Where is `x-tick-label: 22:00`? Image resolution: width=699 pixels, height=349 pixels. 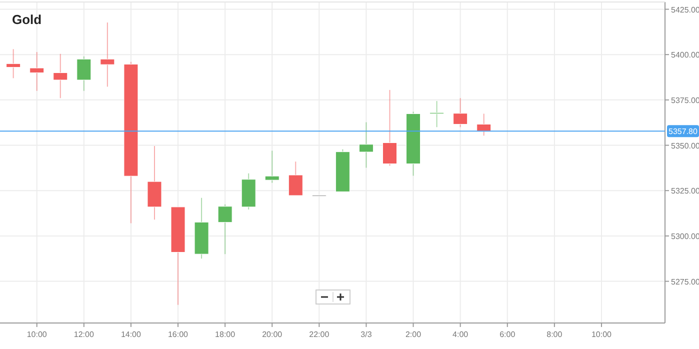 x-tick-label: 22:00 is located at coordinates (319, 334).